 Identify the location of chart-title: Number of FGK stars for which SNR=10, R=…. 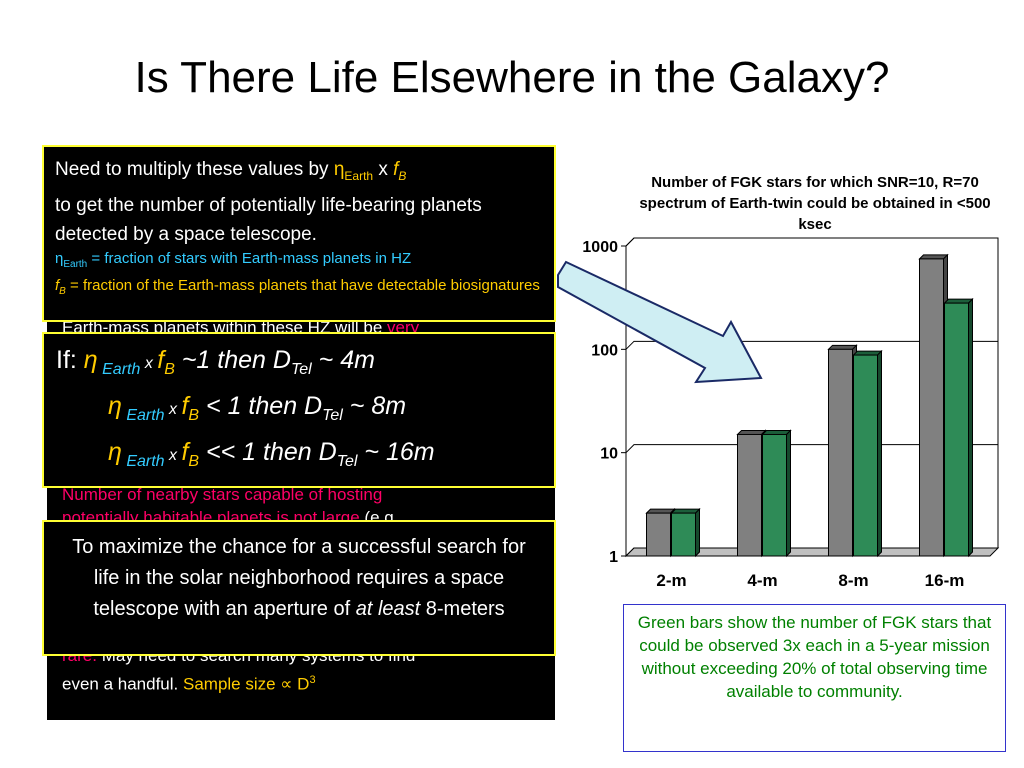
(815, 203).